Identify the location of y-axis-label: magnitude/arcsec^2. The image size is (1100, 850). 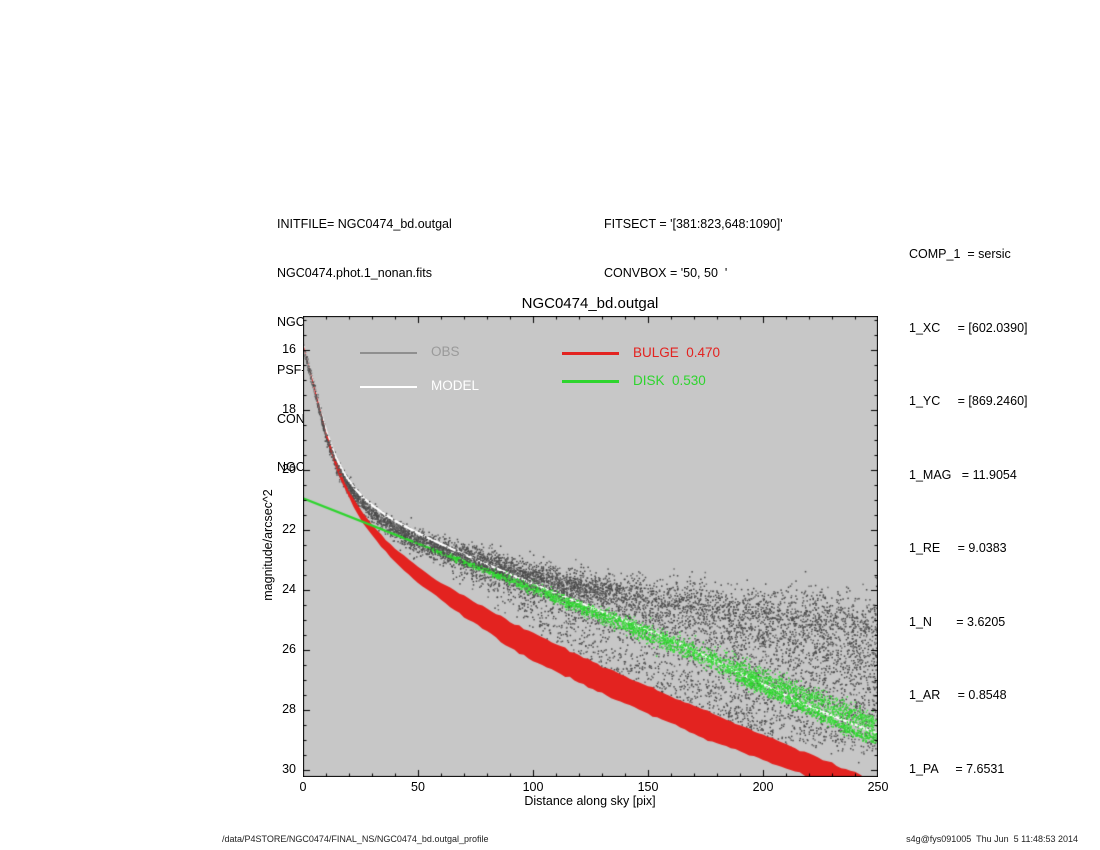
(268, 545).